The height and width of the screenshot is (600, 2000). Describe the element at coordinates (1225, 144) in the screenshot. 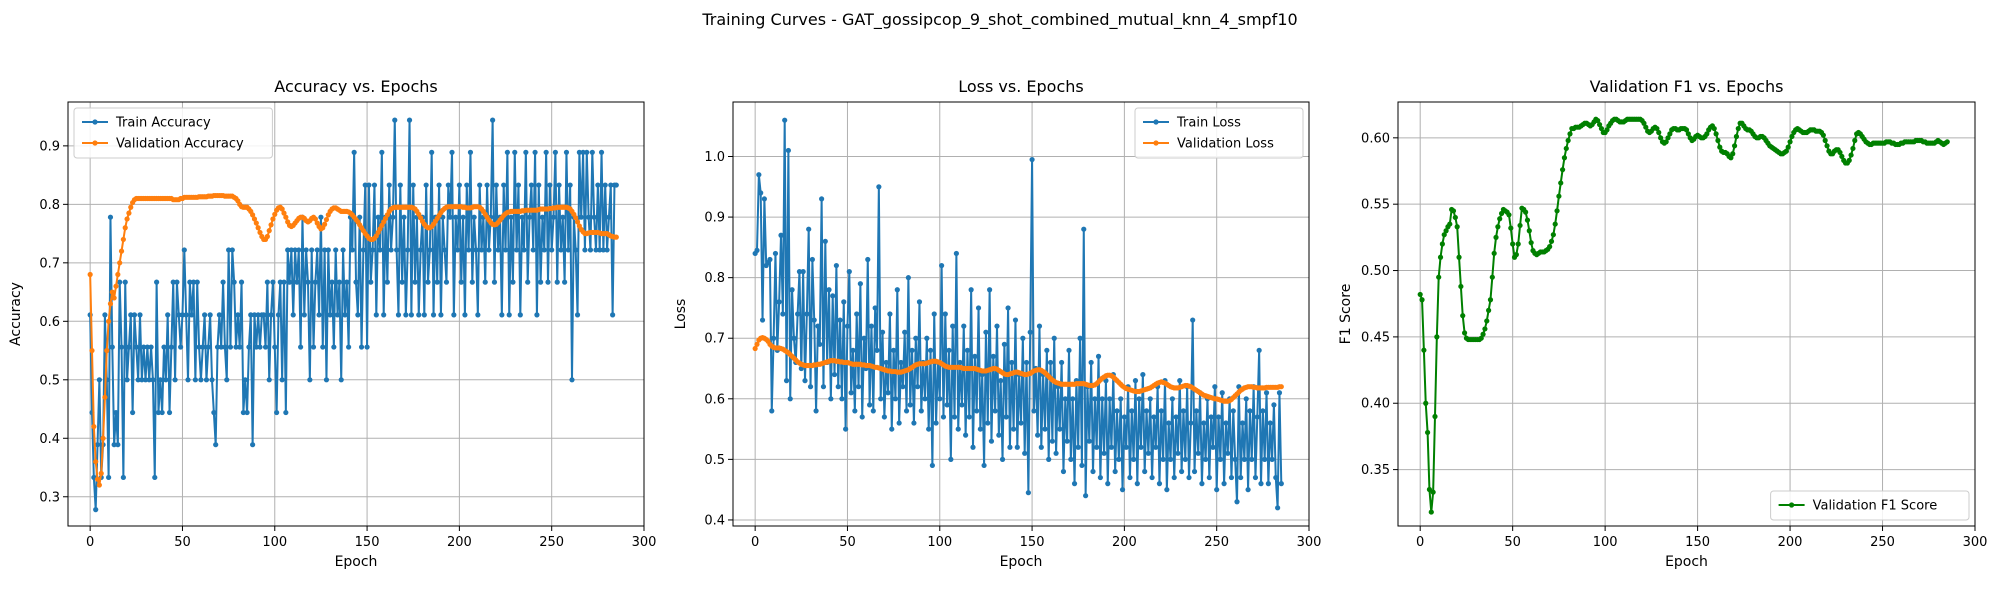

I see `legend-label: Validation Loss` at that location.